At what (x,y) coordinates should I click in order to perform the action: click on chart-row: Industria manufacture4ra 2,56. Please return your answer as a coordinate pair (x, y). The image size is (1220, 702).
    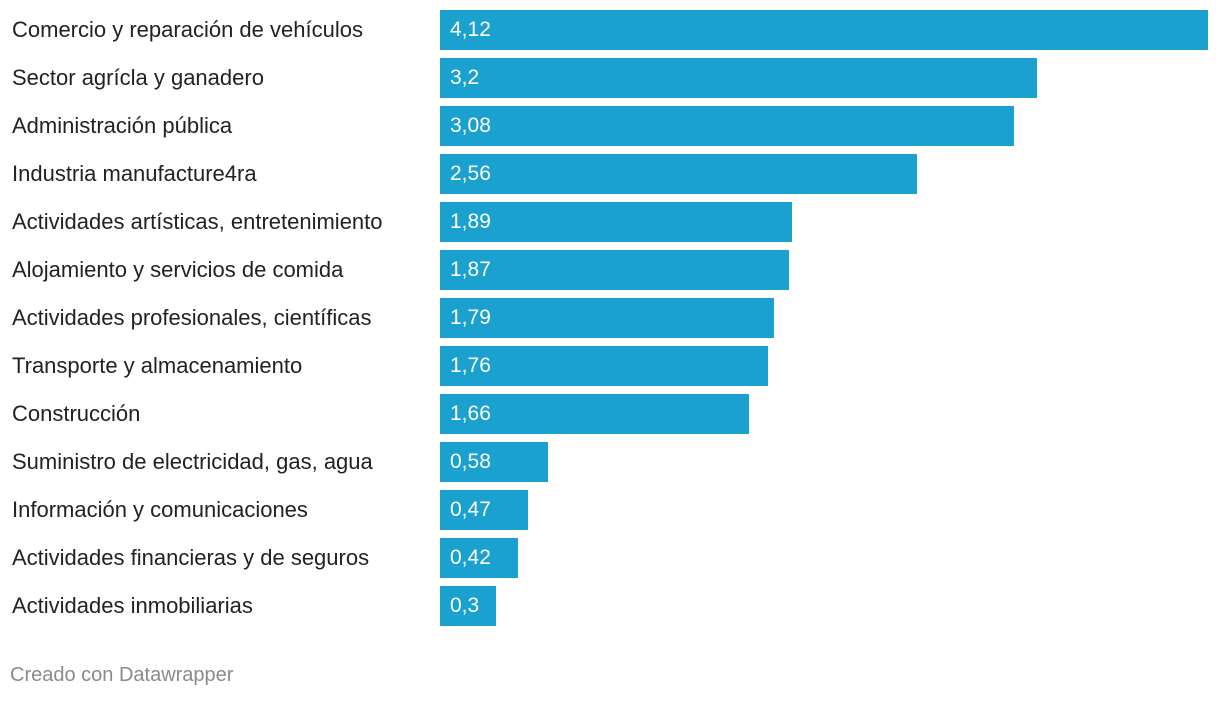
    Looking at the image, I should click on (610, 174).